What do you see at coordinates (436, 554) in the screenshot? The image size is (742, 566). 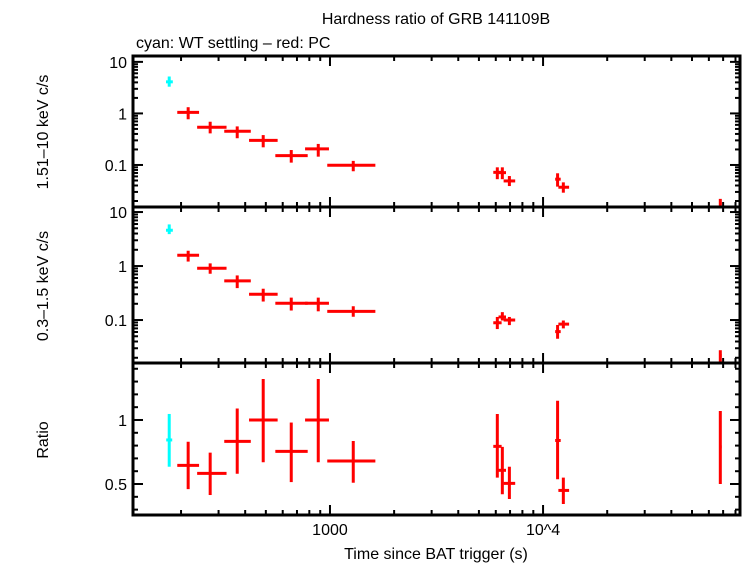 I see `x-axis-label: Time since BAT trigger (s)` at bounding box center [436, 554].